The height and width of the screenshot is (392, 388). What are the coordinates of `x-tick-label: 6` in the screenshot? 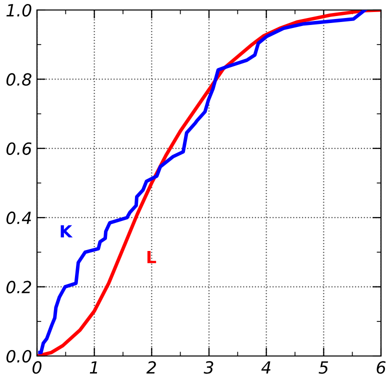 It's located at (381, 367).